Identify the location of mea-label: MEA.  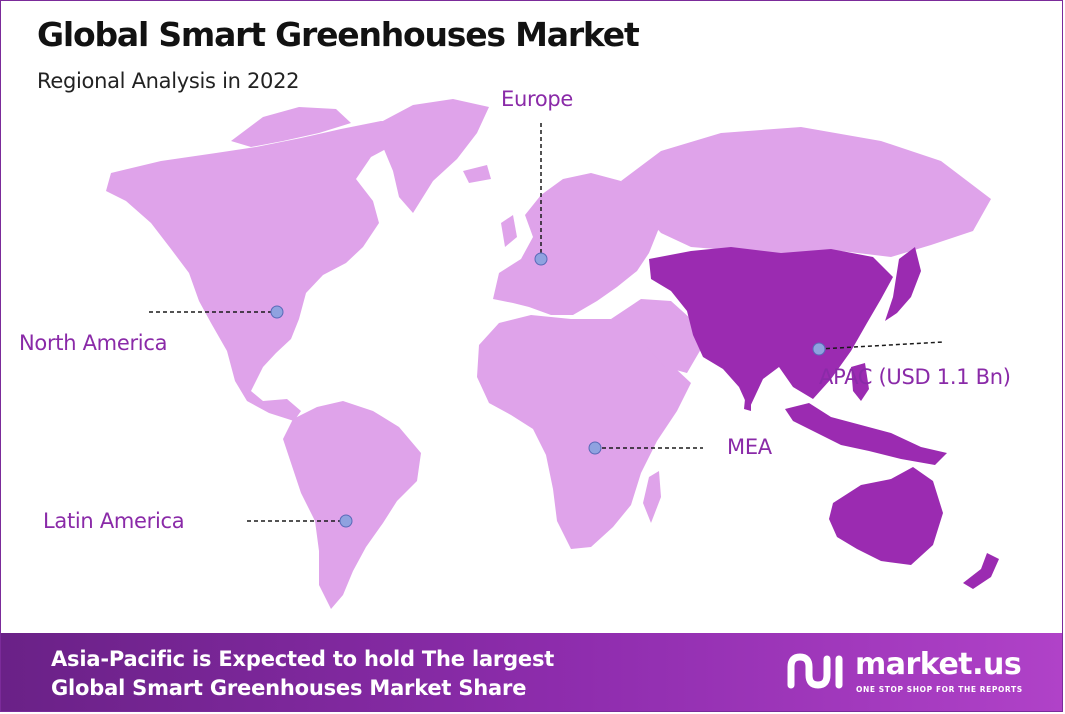
(749, 447).